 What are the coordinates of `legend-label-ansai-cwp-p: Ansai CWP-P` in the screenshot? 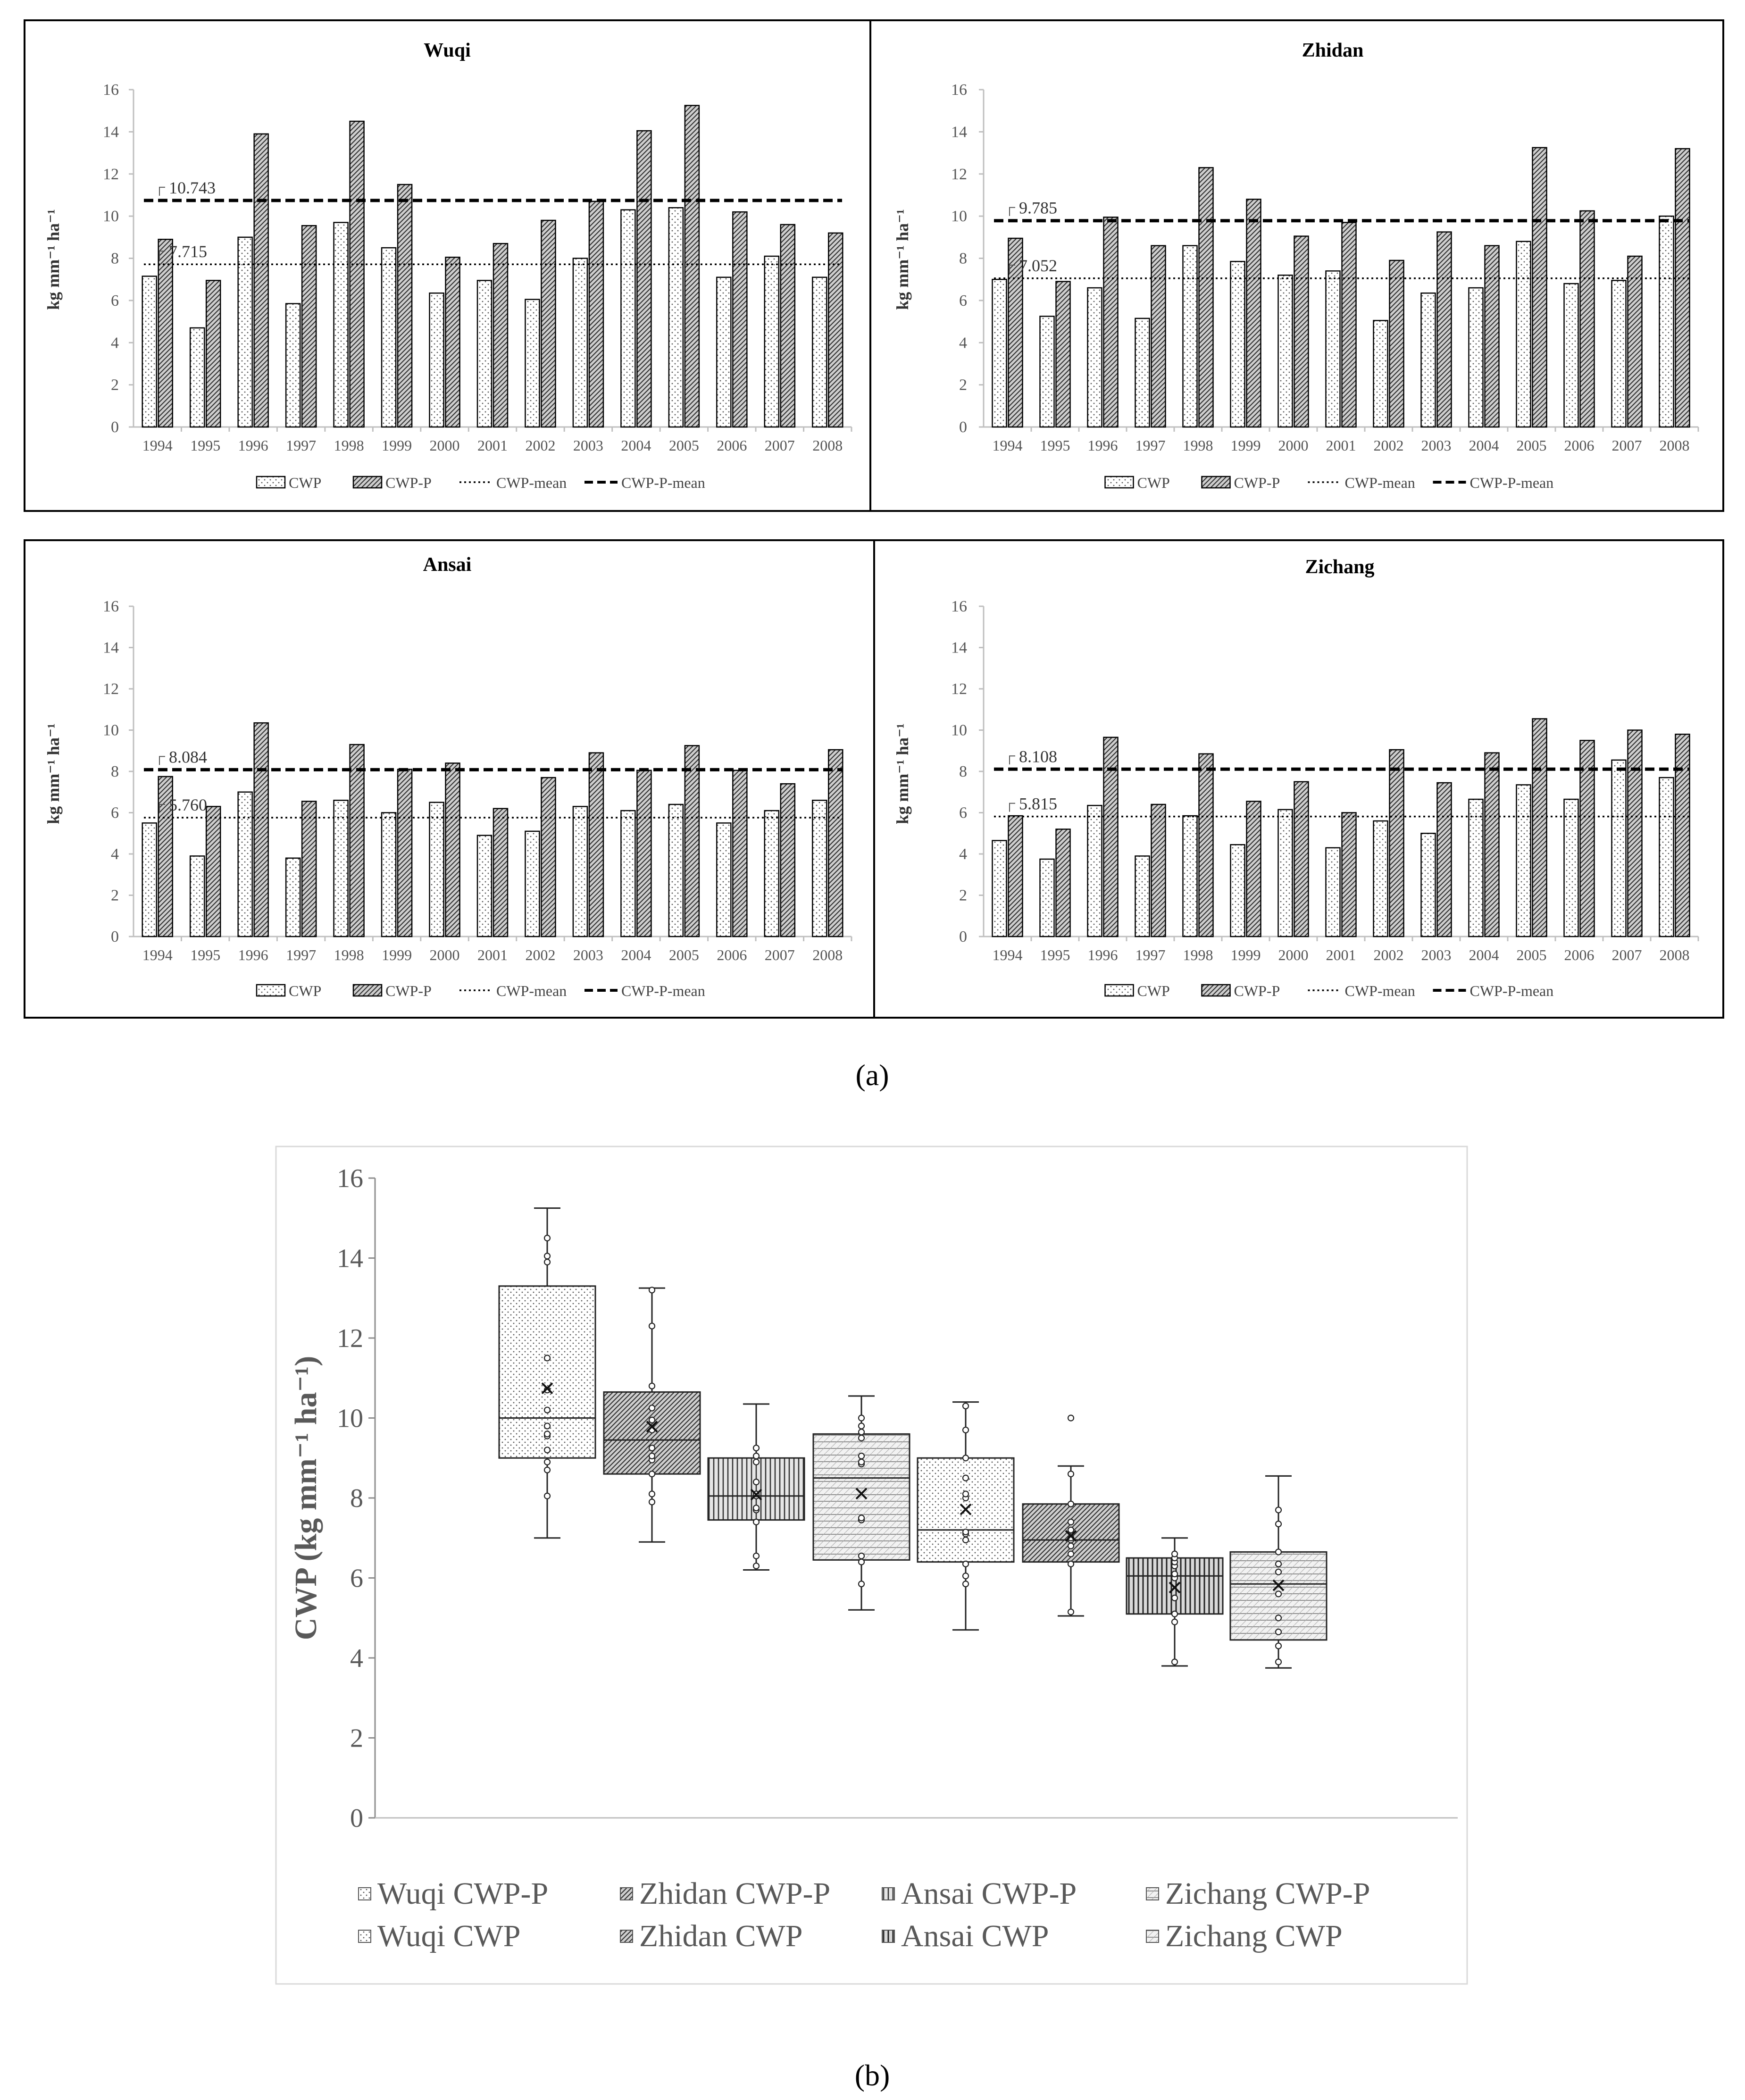 It's located at (989, 1893).